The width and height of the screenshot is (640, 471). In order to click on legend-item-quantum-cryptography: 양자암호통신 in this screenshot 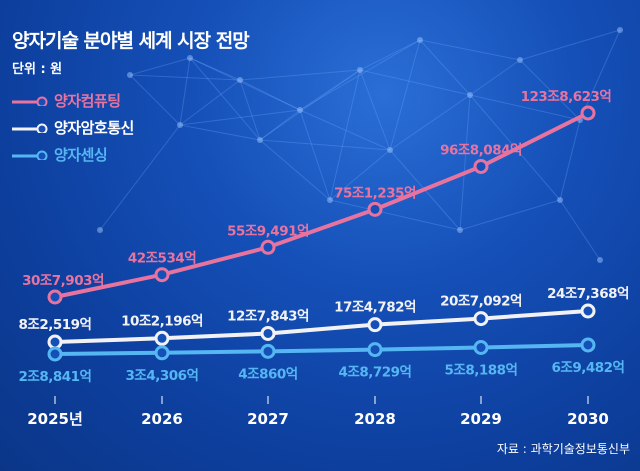, I will do `click(73, 127)`.